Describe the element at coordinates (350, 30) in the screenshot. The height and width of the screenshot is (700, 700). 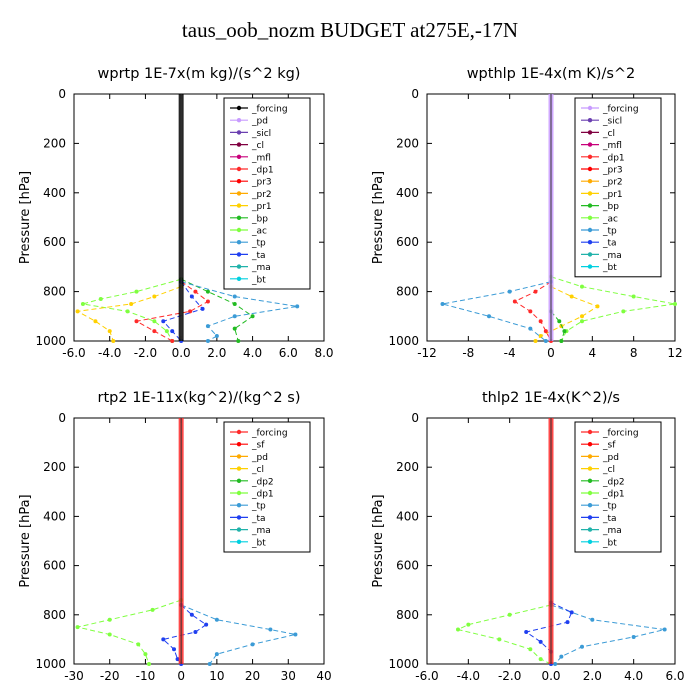
I see `figure-title: taus_oob_nozm BUDGET at275E,-17N` at that location.